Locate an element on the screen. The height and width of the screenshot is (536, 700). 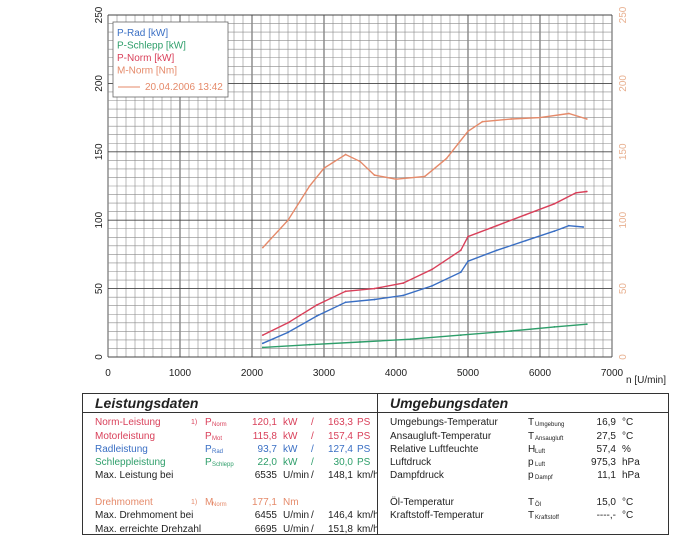
leistung-v1: 6535 is located at coordinates (265, 476).